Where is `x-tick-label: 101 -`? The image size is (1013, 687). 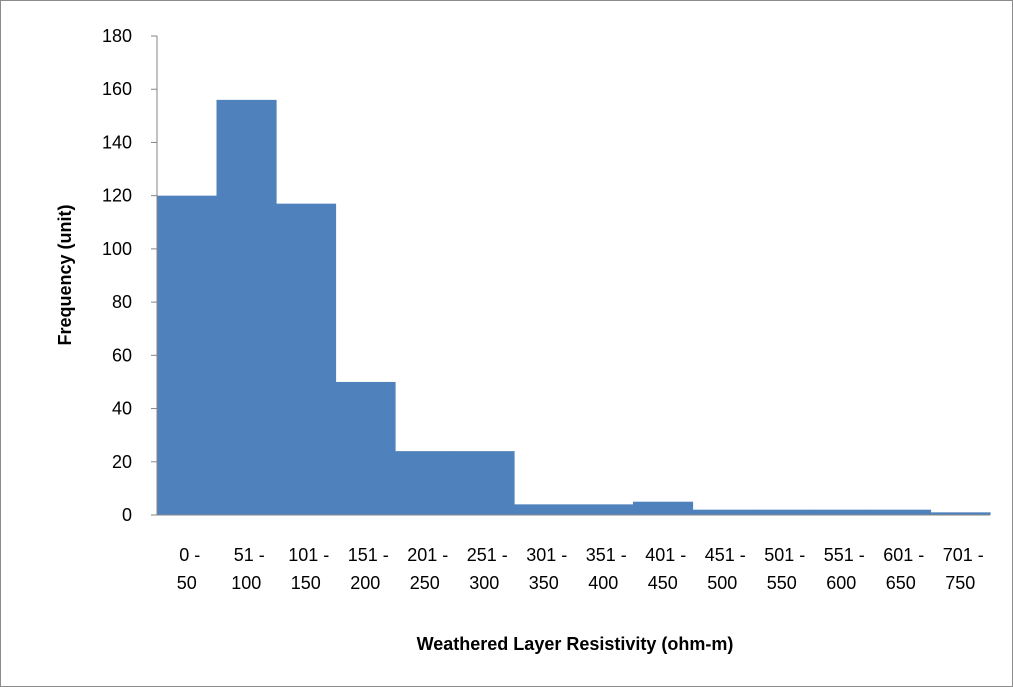
x-tick-label: 101 - is located at coordinates (308, 555).